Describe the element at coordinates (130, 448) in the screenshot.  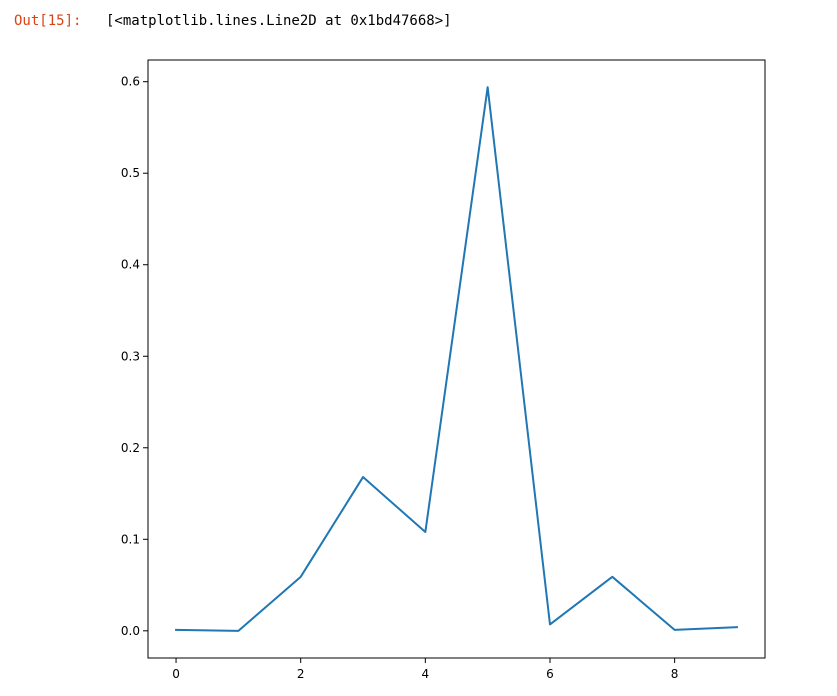
I see `y-tick-label: 0.2` at that location.